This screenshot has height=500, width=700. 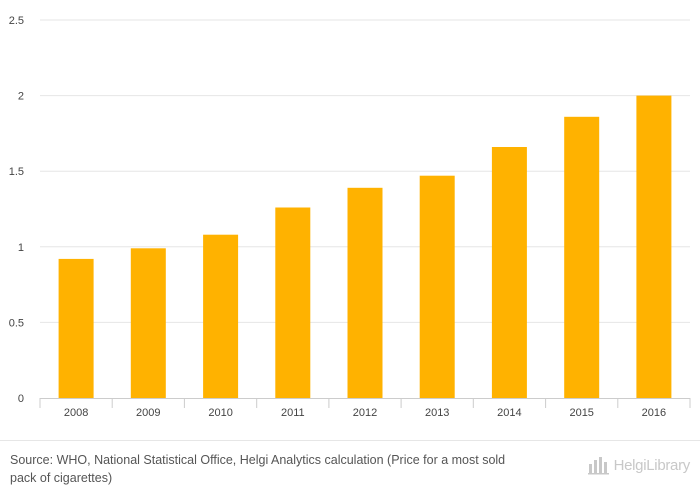 What do you see at coordinates (221, 316) in the screenshot?
I see `bar-2010` at bounding box center [221, 316].